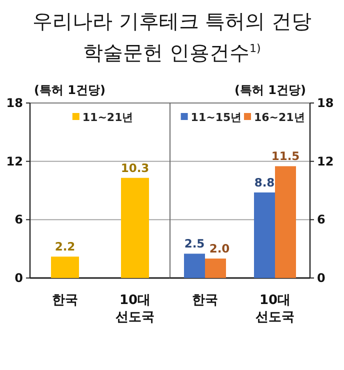 The image size is (344, 370). Describe the element at coordinates (14, 161) in the screenshot. I see `y-tick-label: 12` at that location.